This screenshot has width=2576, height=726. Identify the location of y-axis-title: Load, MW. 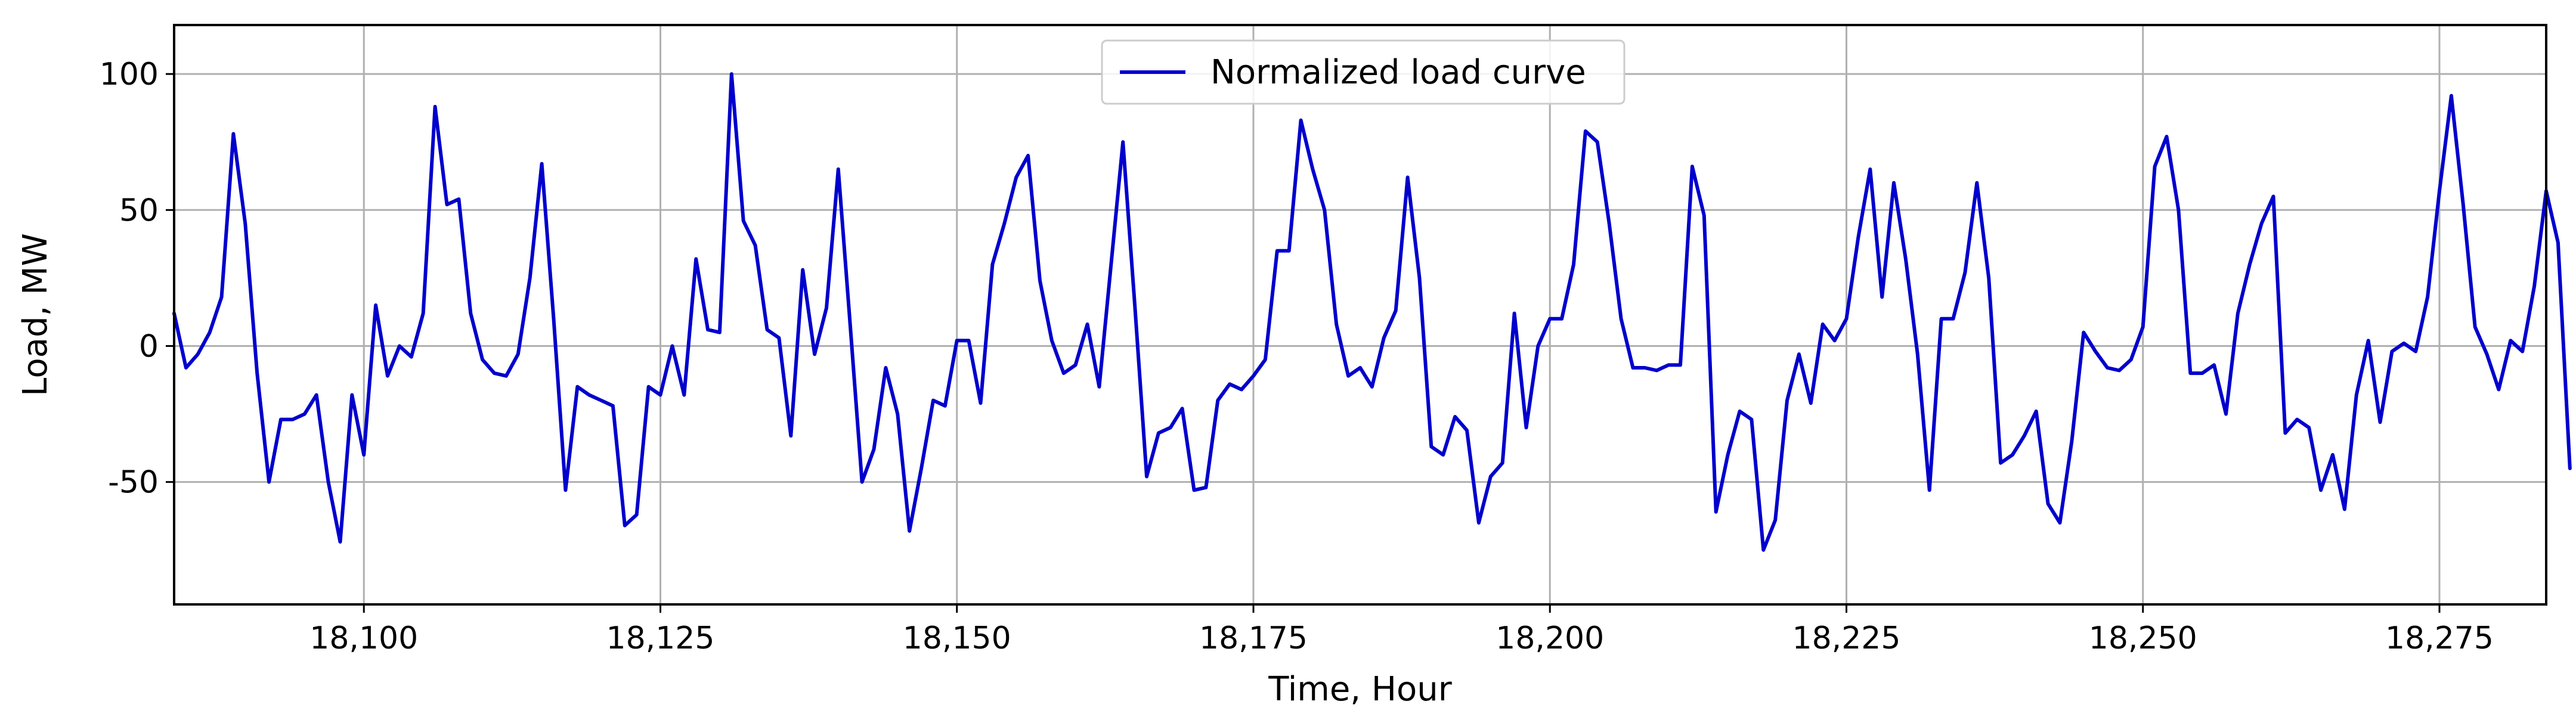
(35, 315).